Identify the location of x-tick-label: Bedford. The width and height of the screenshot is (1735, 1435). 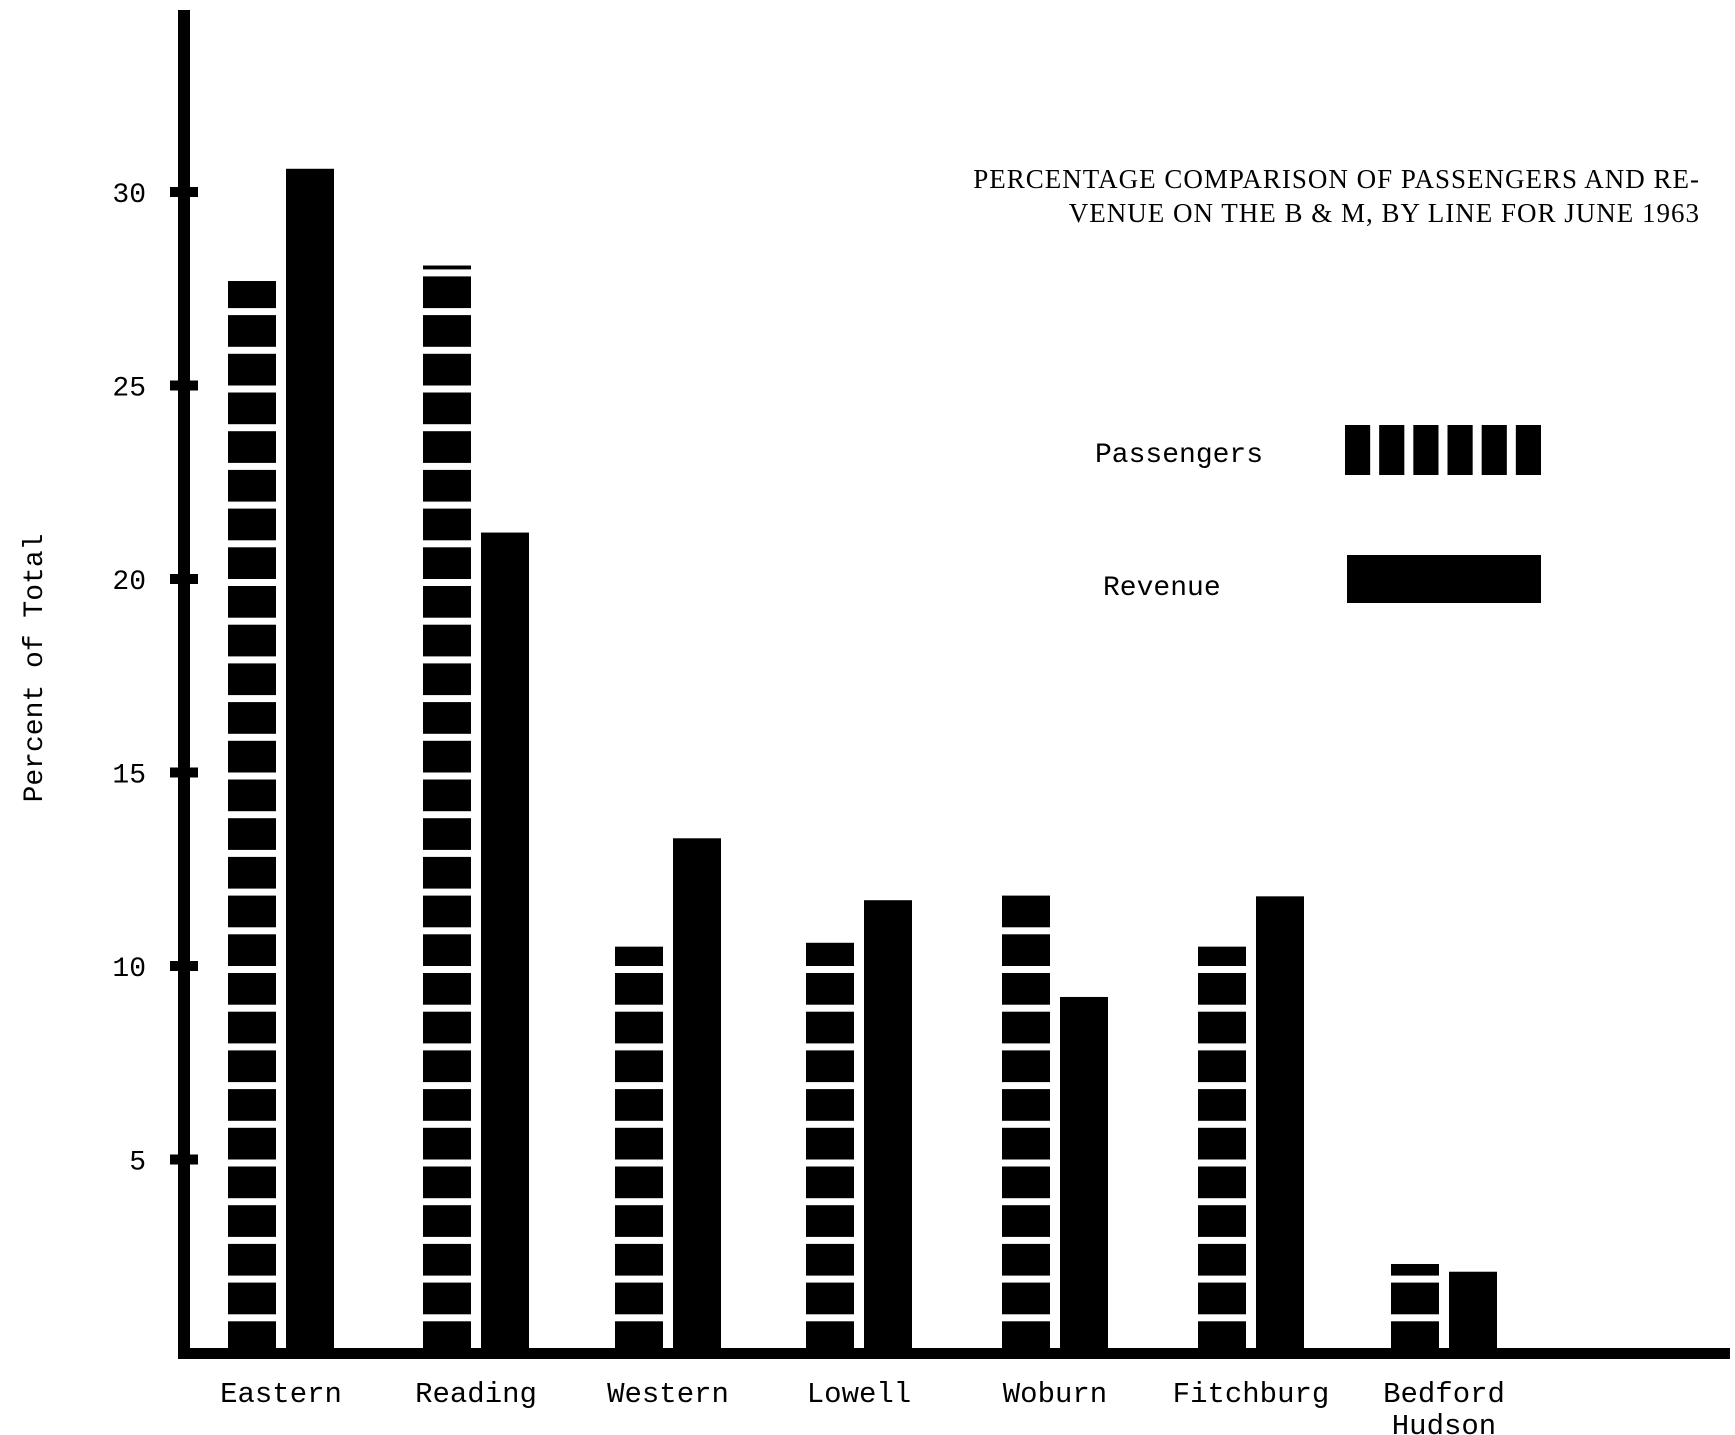
(1444, 1394).